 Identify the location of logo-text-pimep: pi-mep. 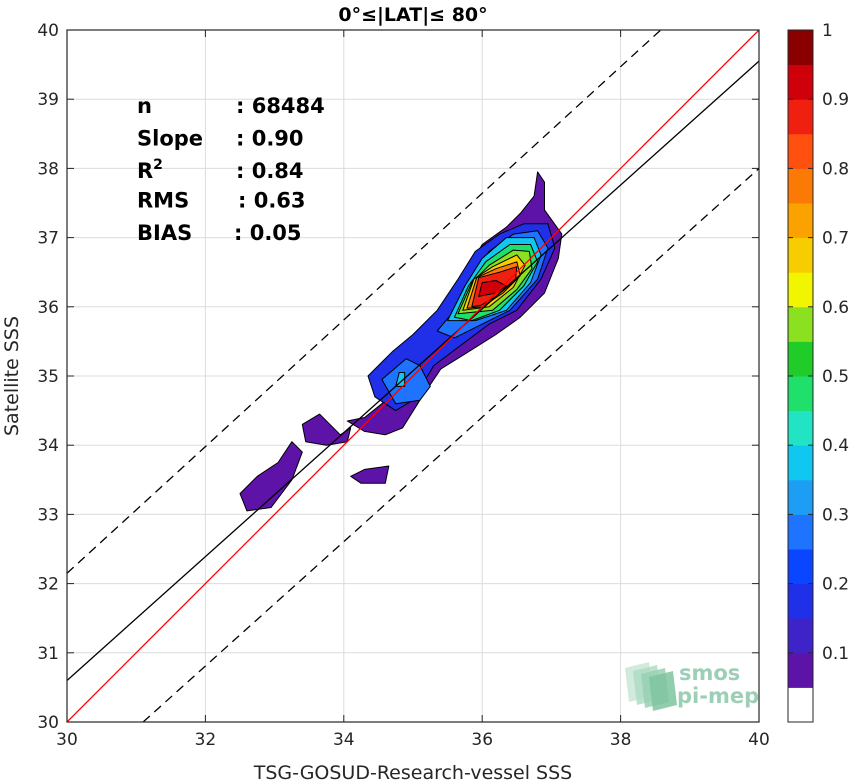
(718, 696).